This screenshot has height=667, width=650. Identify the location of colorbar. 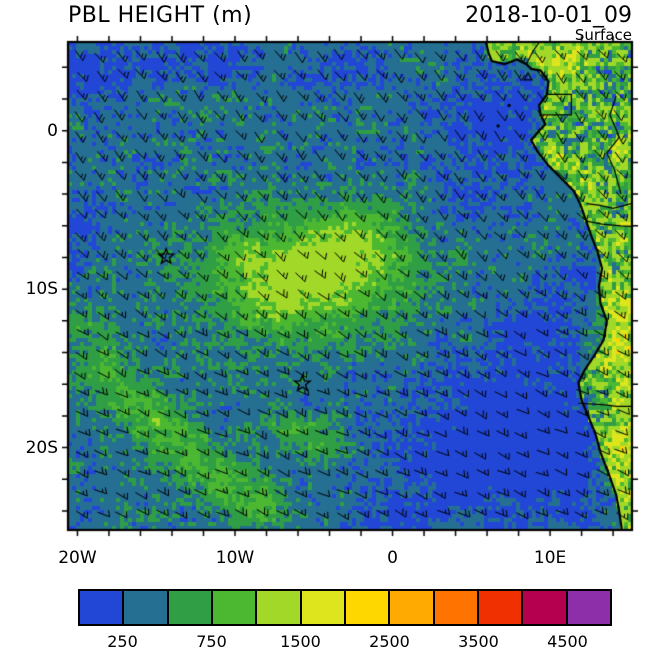
(345, 607).